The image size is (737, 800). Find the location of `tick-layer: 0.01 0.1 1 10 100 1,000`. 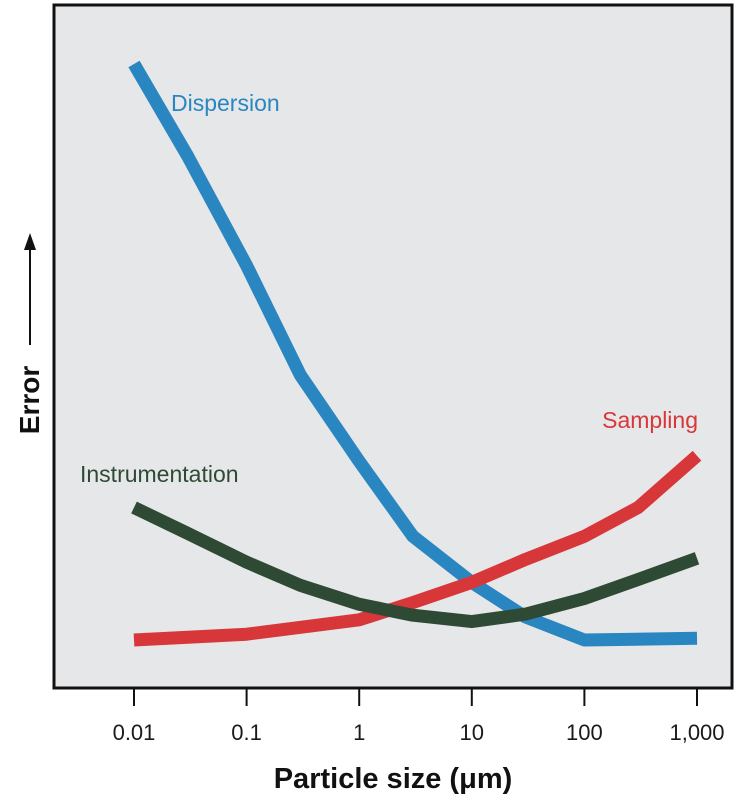

tick-layer: 0.01 0.1 1 10 100 1,000 is located at coordinates (419, 716).